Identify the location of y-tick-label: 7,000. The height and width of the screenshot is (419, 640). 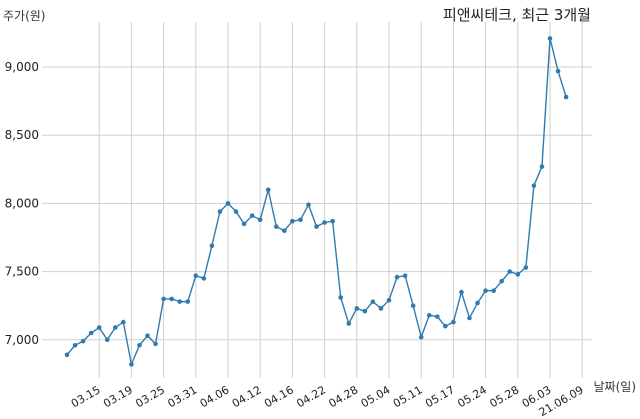
(22, 340).